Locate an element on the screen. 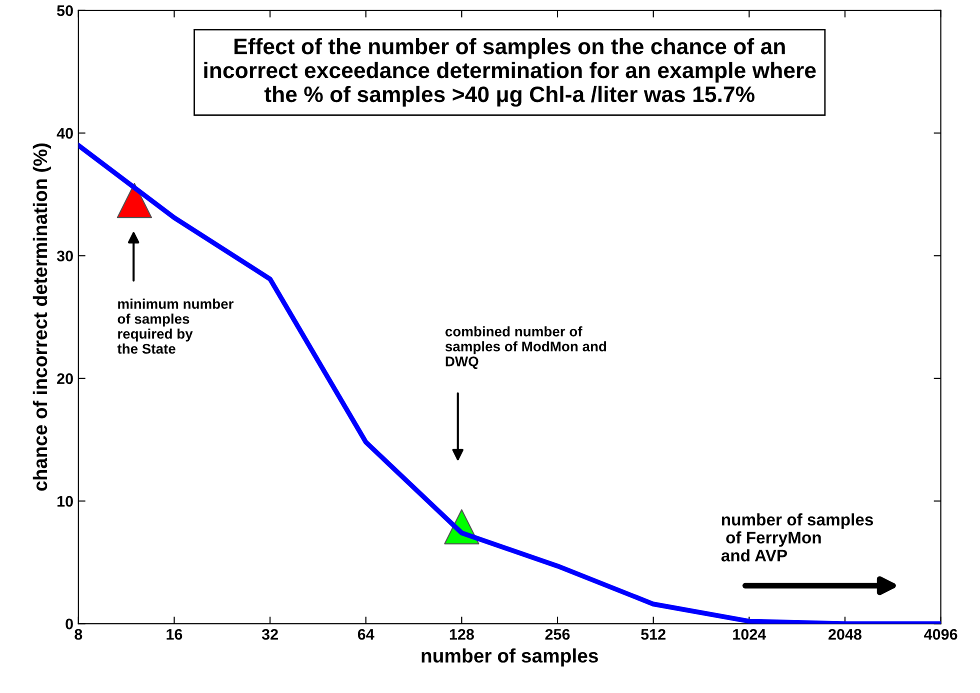  annotation: minimum number of samples required by the State is located at coordinates (175, 326).